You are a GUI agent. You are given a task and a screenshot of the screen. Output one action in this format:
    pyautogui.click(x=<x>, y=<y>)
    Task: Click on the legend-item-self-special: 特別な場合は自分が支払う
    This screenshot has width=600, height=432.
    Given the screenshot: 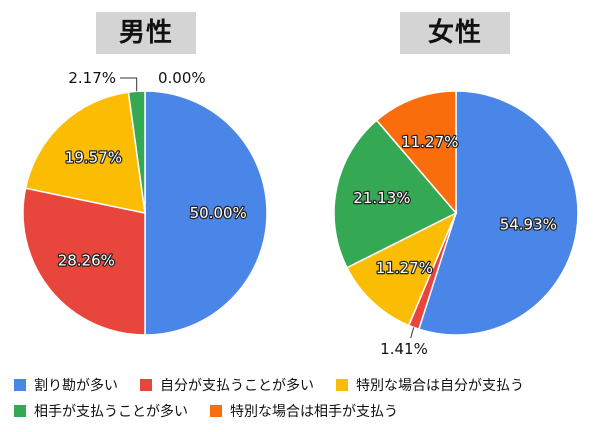 What is the action you would take?
    pyautogui.click(x=430, y=385)
    